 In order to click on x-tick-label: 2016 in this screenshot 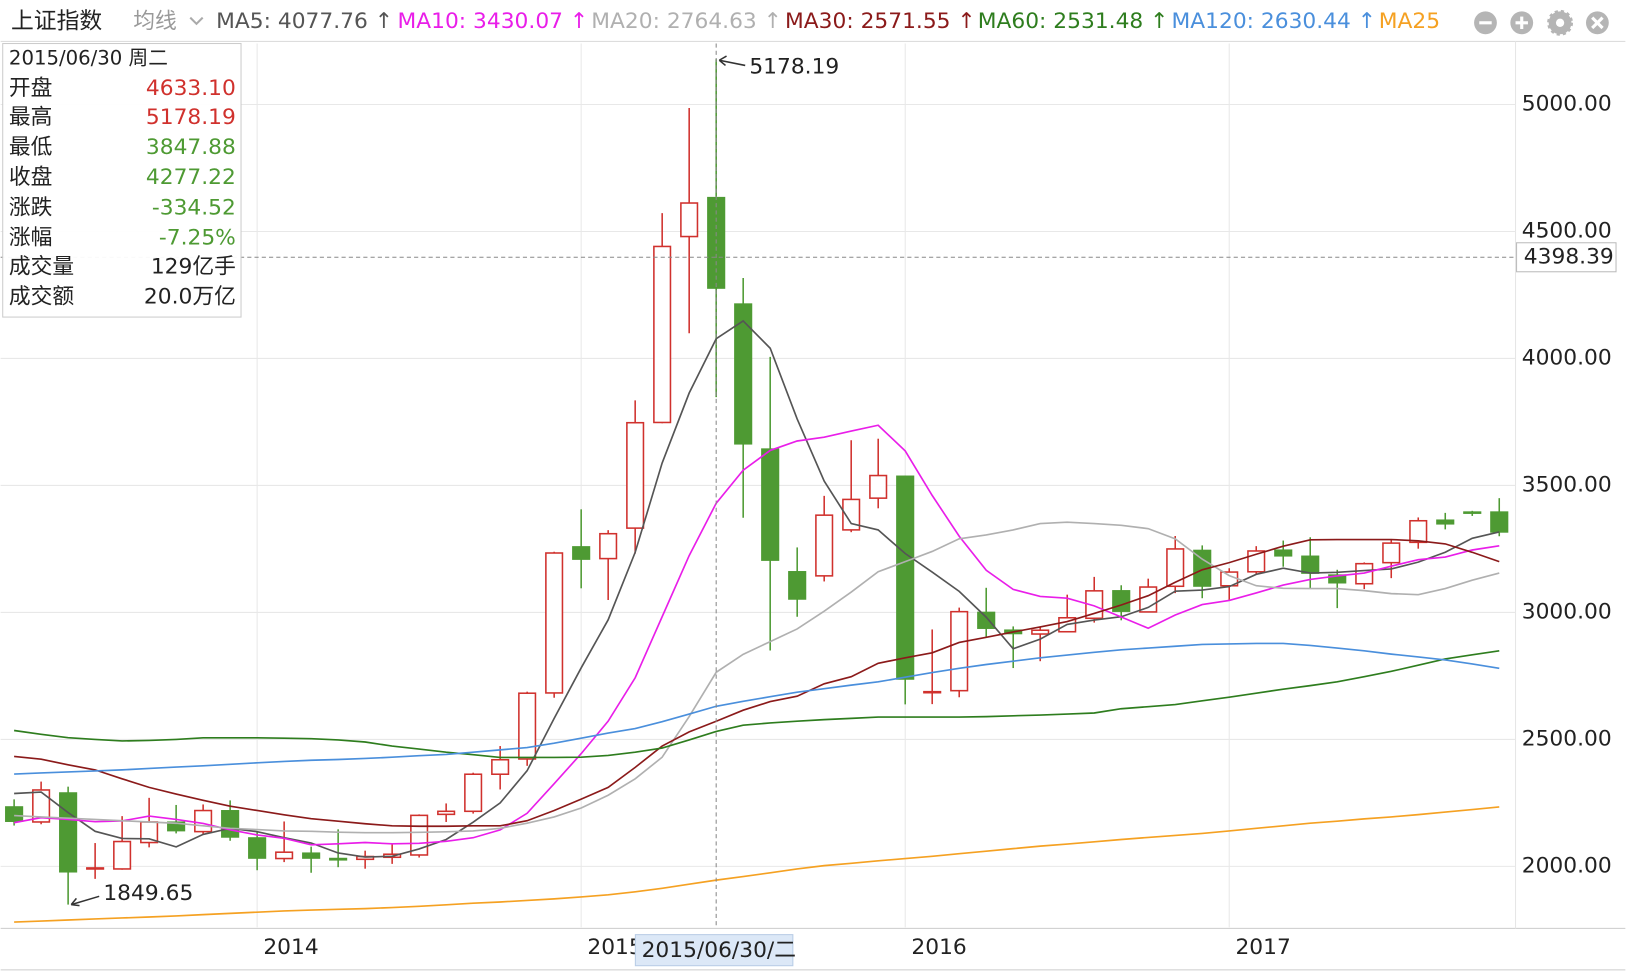, I will do `click(938, 947)`.